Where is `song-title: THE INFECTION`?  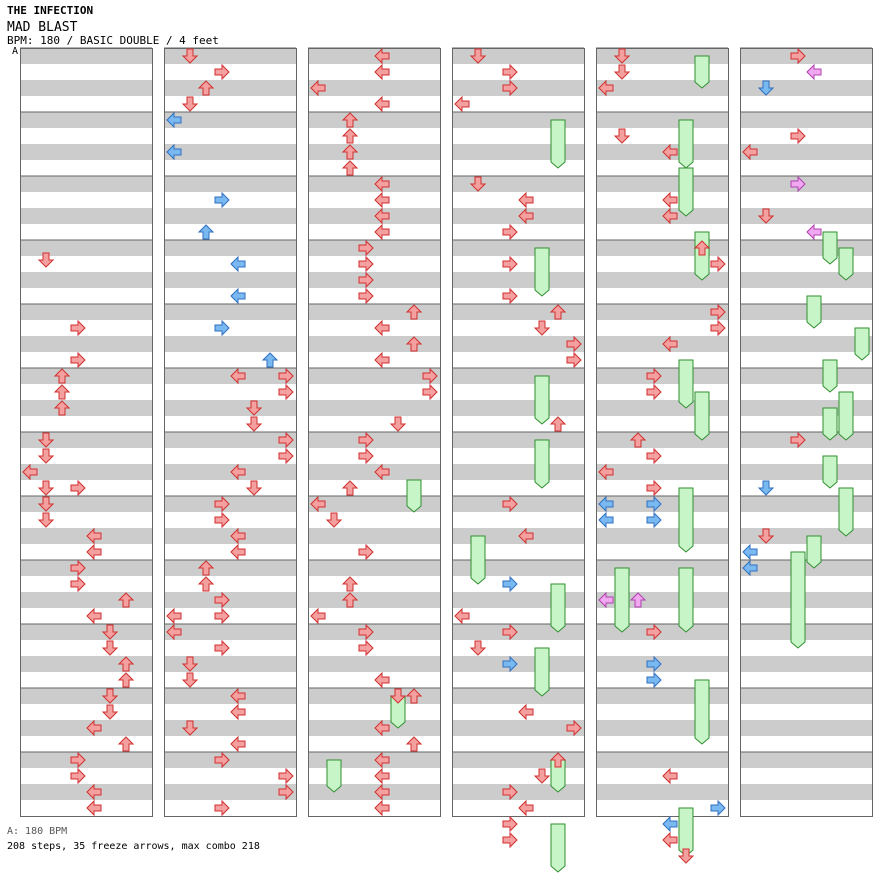
song-title: THE INFECTION is located at coordinates (50, 10).